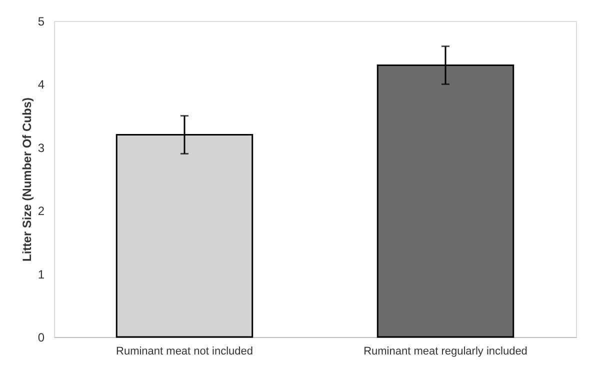  What do you see at coordinates (184, 352) in the screenshot?
I see `x-tick-label: Ruminant meat not included` at bounding box center [184, 352].